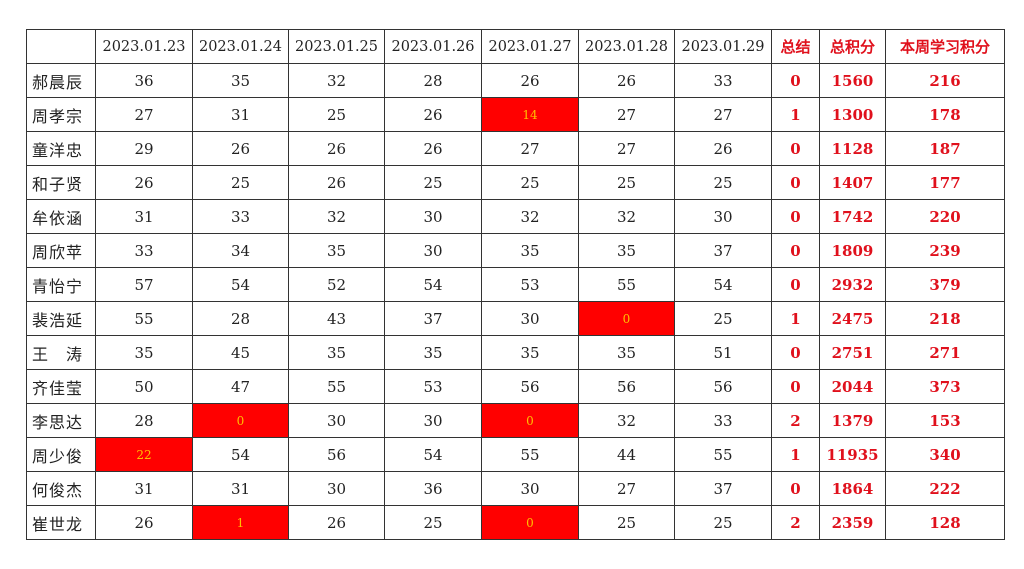 This screenshot has height=569, width=1024. Describe the element at coordinates (530, 46) in the screenshot. I see `date-header: 2023.01.27` at that location.